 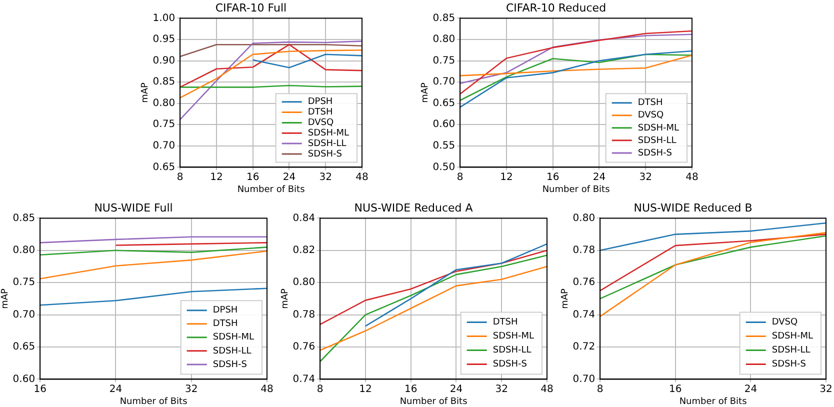 What do you see at coordinates (444, 146) in the screenshot?
I see `y-tick-label: 0.55` at bounding box center [444, 146].